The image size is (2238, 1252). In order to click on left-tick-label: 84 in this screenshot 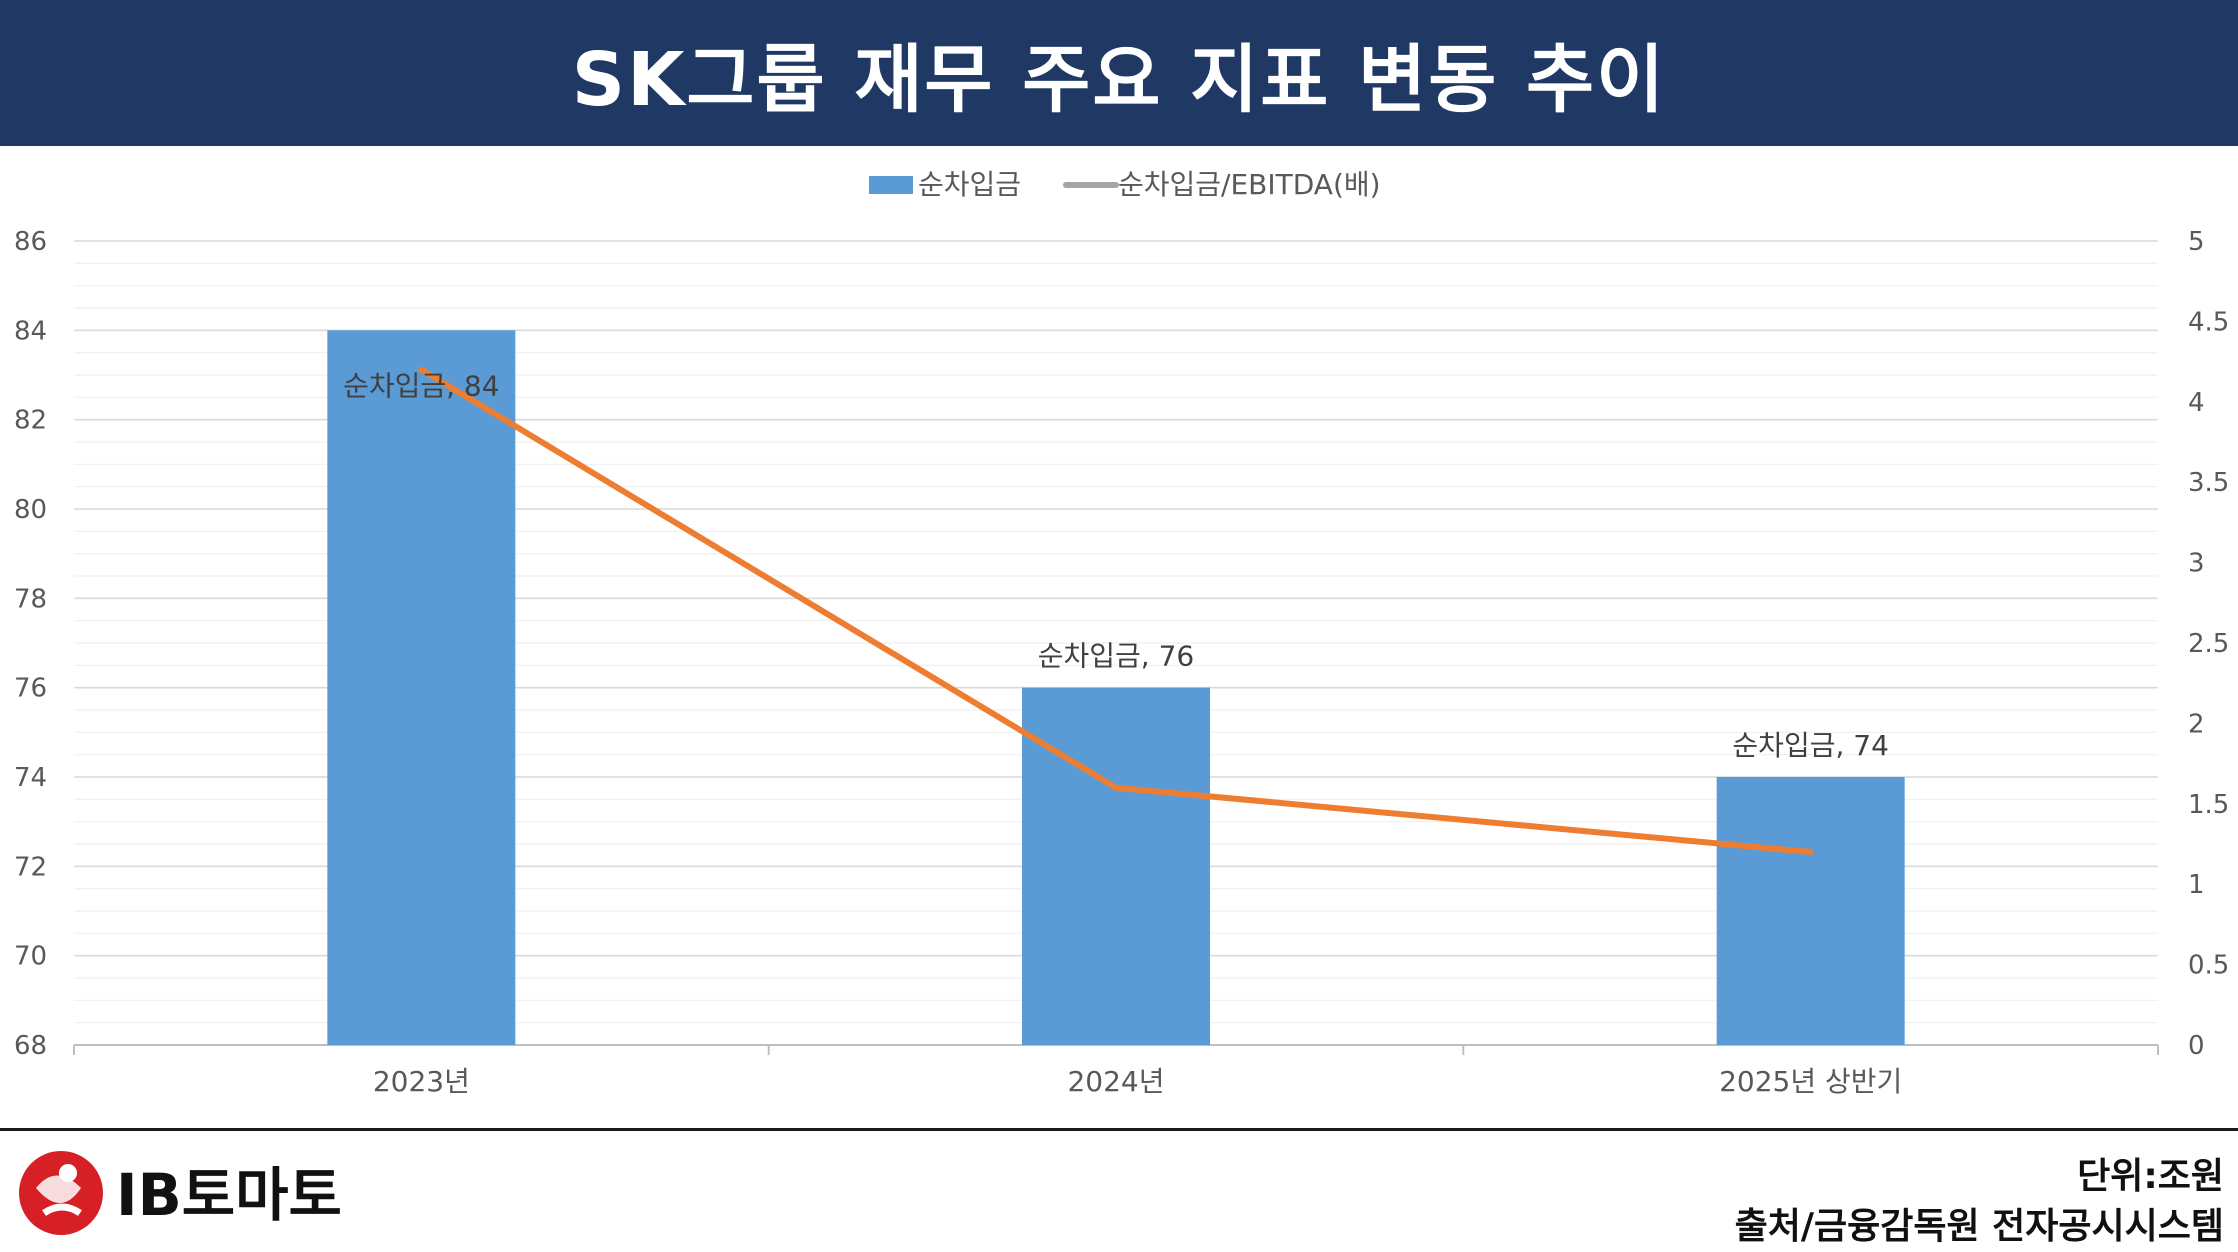, I will do `click(30, 331)`.